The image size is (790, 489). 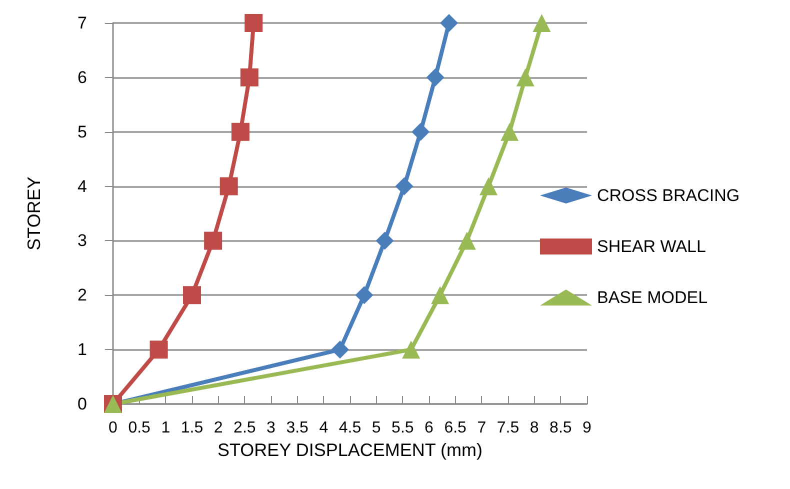 What do you see at coordinates (218, 428) in the screenshot?
I see `x-tick-label: 2` at bounding box center [218, 428].